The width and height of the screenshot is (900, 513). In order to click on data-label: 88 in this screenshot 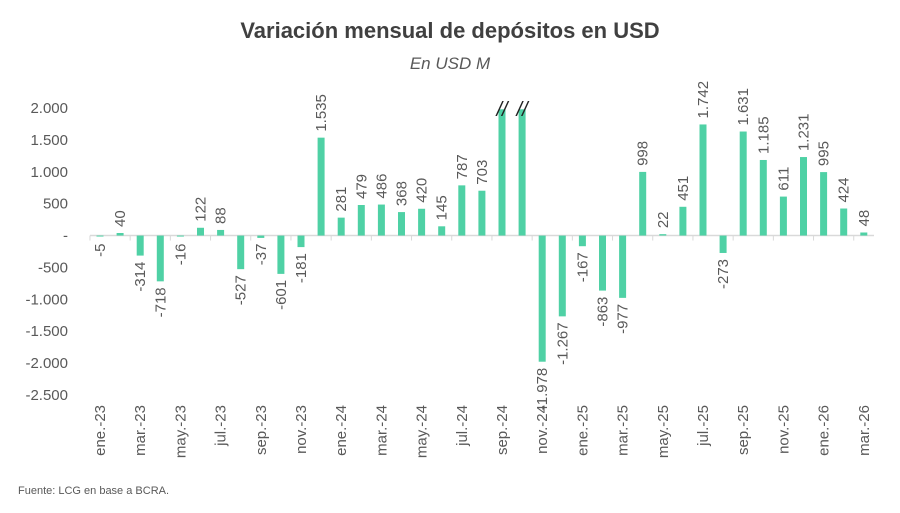, I will do `click(221, 215)`.